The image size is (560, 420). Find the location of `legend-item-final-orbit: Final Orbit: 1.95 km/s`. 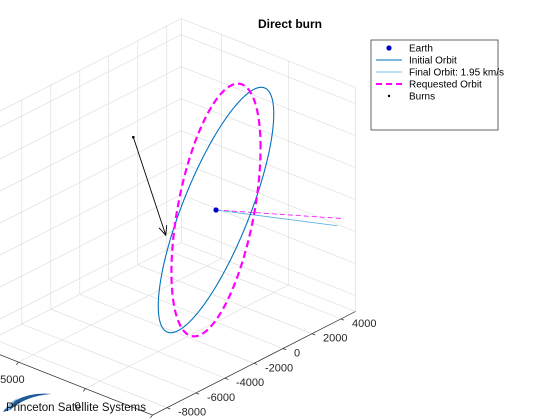

legend-item-final-orbit: Final Orbit: 1.95 km/s is located at coordinates (440, 73).